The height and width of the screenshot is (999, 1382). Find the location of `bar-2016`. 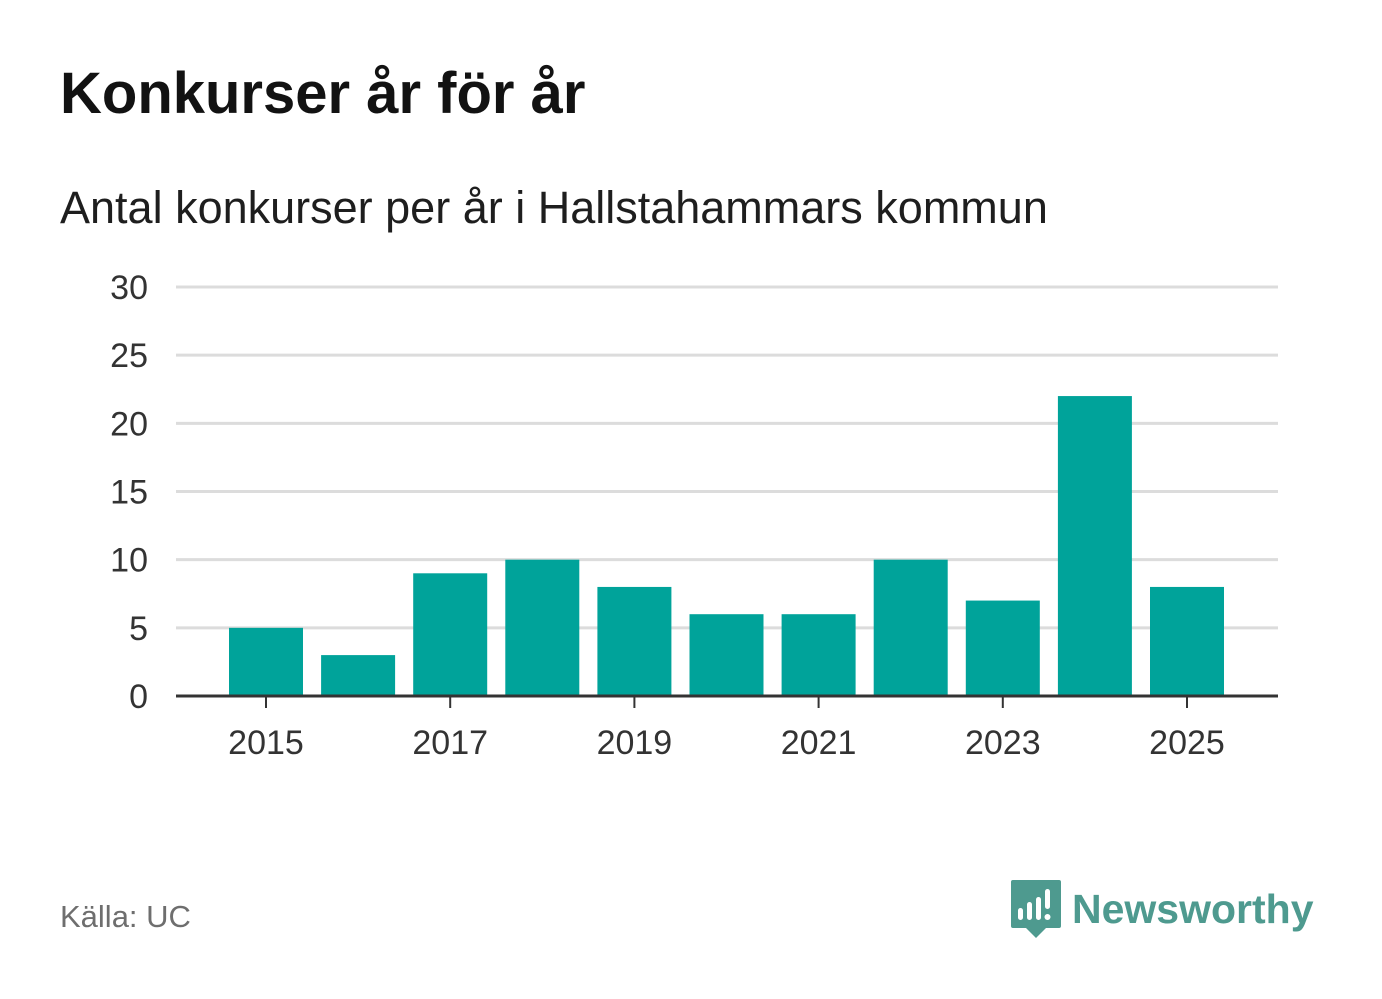

bar-2016 is located at coordinates (358, 675).